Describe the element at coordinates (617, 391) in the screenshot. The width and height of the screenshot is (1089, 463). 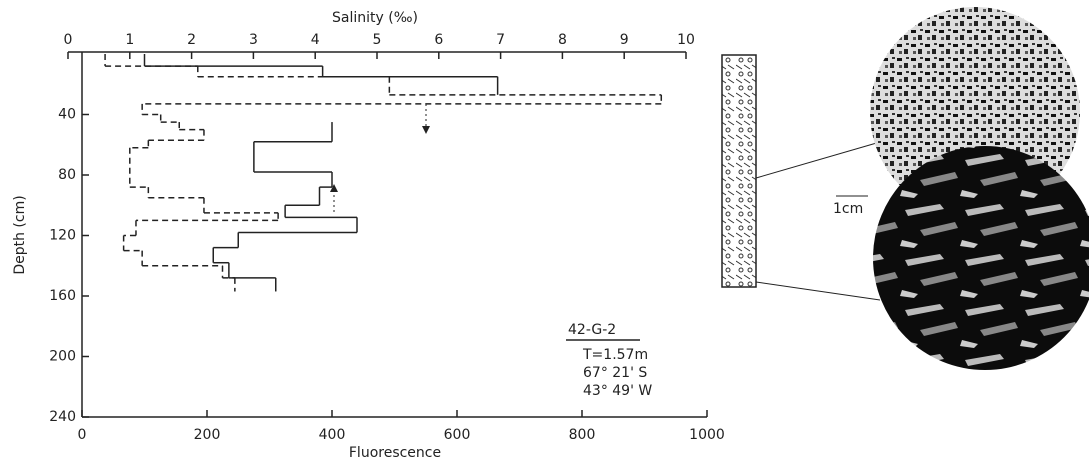
I see `station-line: 43° 49' W` at that location.